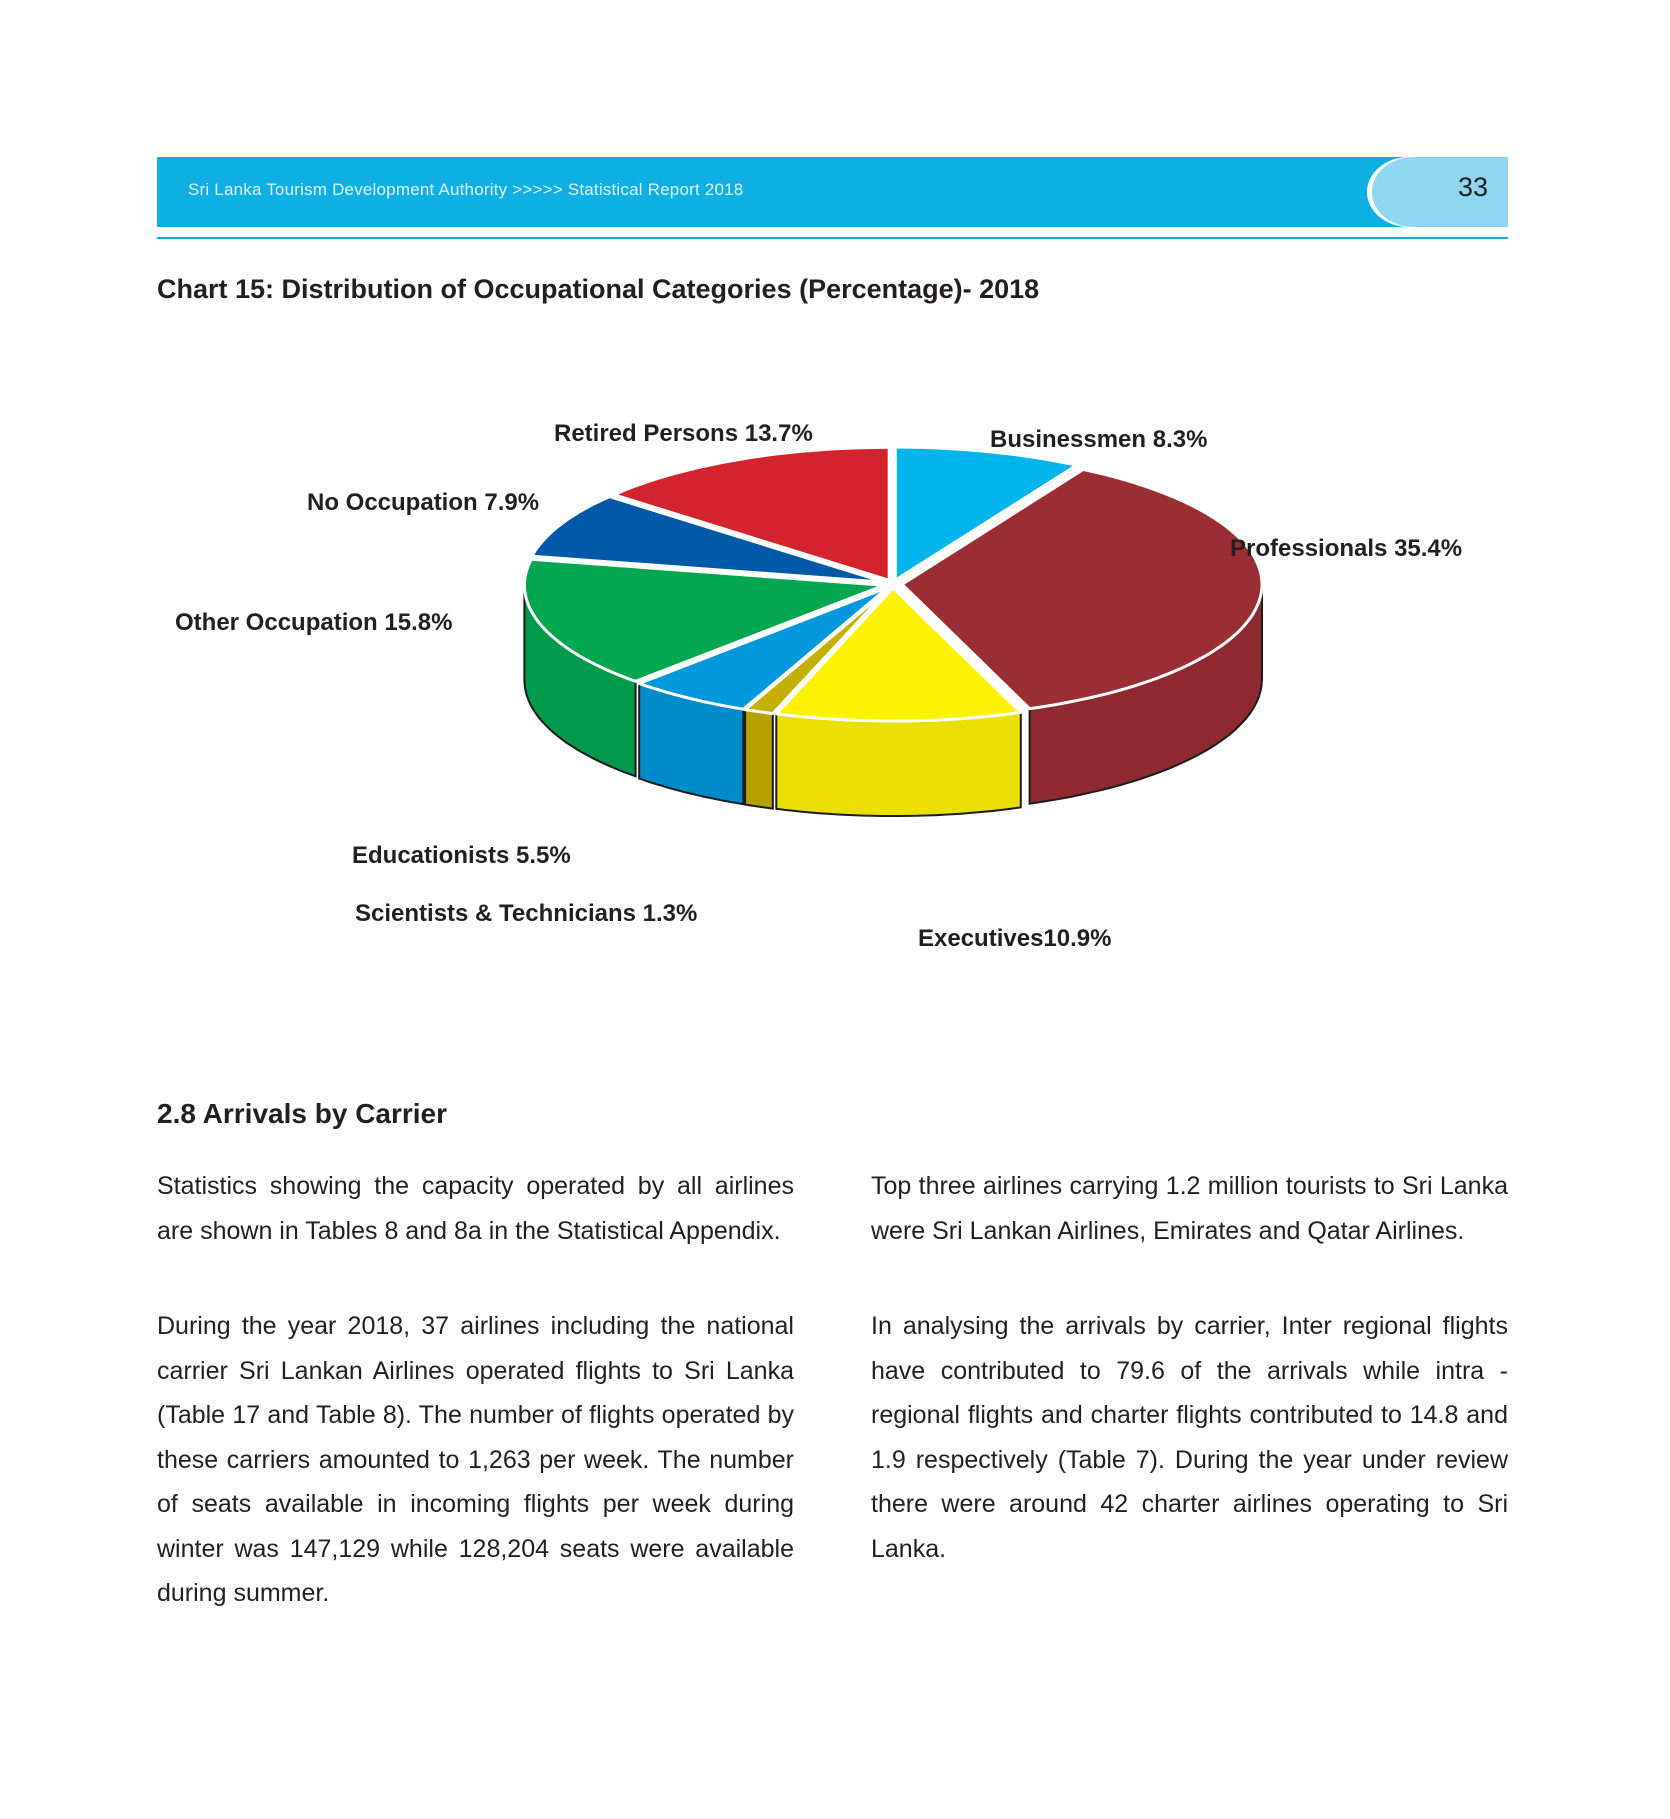  I want to click on pie-slice-educationists, so click(763, 648).